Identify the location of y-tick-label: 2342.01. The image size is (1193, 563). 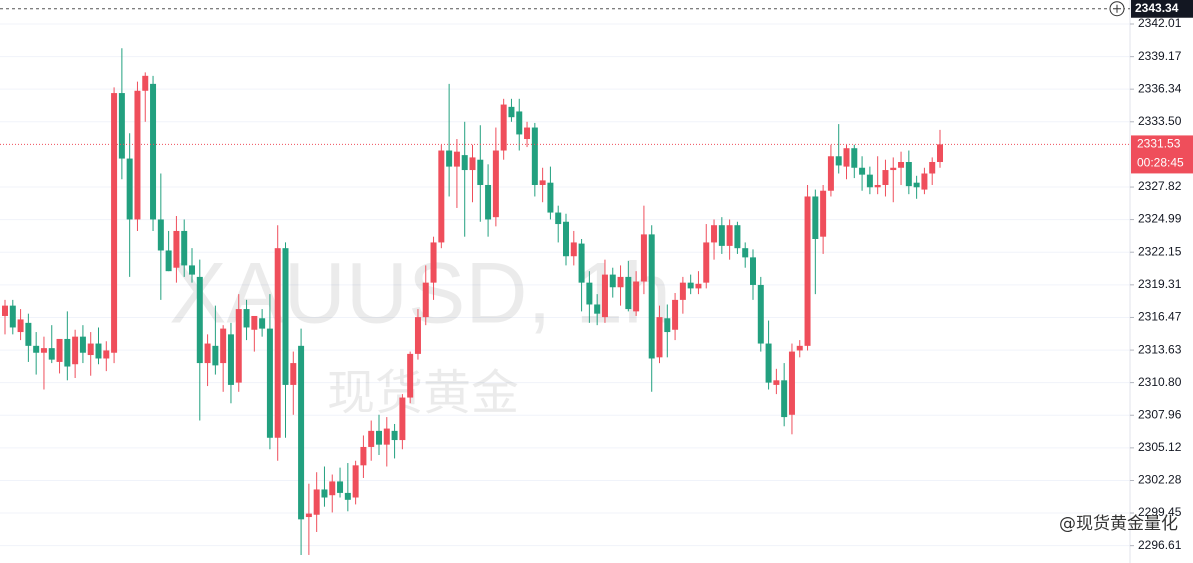
(1160, 23).